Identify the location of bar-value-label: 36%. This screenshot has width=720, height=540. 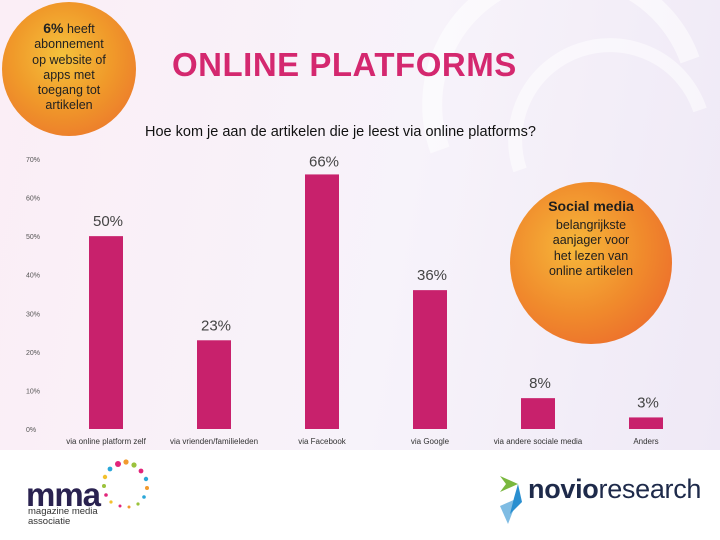
(432, 275).